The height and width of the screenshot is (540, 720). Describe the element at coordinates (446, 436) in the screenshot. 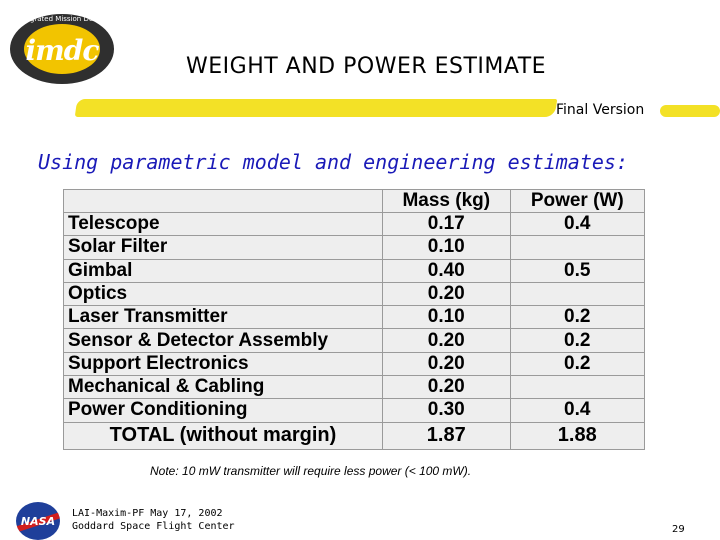

I see `total-mass: 1.87` at that location.